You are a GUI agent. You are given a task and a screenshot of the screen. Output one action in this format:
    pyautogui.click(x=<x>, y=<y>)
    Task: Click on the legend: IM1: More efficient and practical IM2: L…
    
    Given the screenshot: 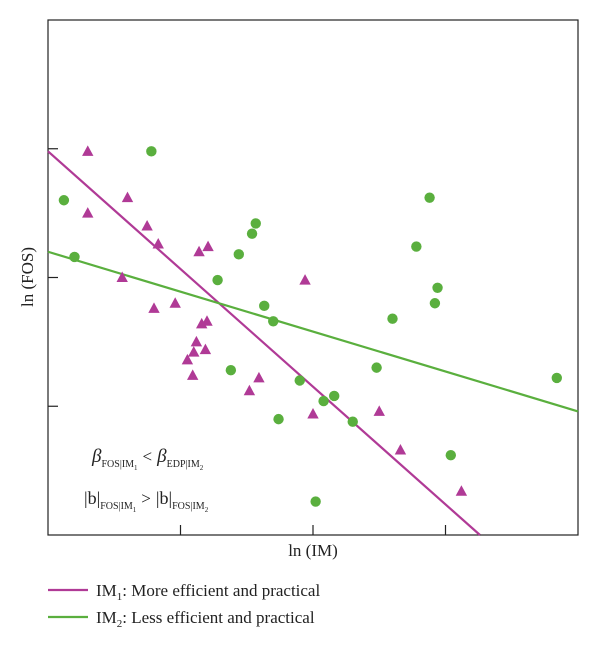 What is the action you would take?
    pyautogui.click(x=184, y=605)
    